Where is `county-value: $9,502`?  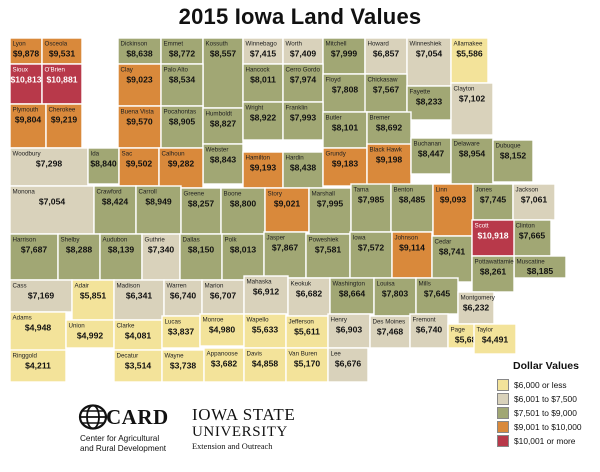
county-value: $9,502 is located at coordinates (139, 164).